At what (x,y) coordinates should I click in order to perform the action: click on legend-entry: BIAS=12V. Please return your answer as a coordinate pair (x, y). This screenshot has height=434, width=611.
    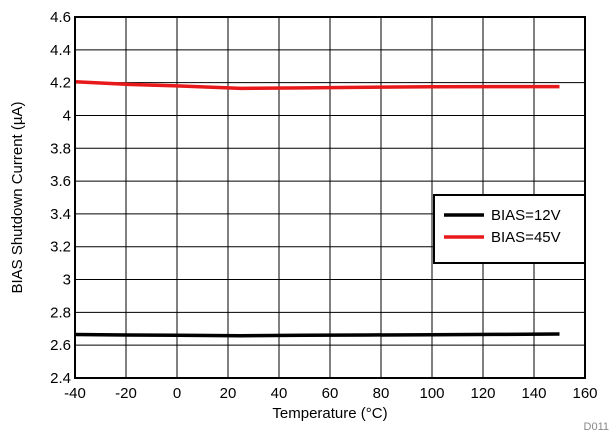
    Looking at the image, I should click on (526, 215).